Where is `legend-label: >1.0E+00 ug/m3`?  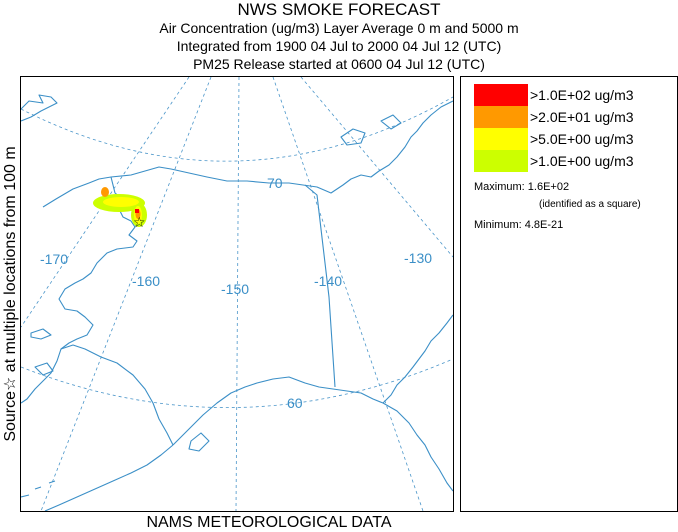
legend-label: >1.0E+00 ug/m3 is located at coordinates (582, 161).